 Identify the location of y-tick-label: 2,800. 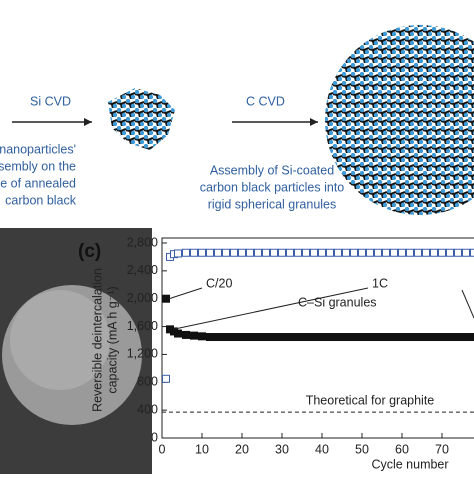
(142, 242).